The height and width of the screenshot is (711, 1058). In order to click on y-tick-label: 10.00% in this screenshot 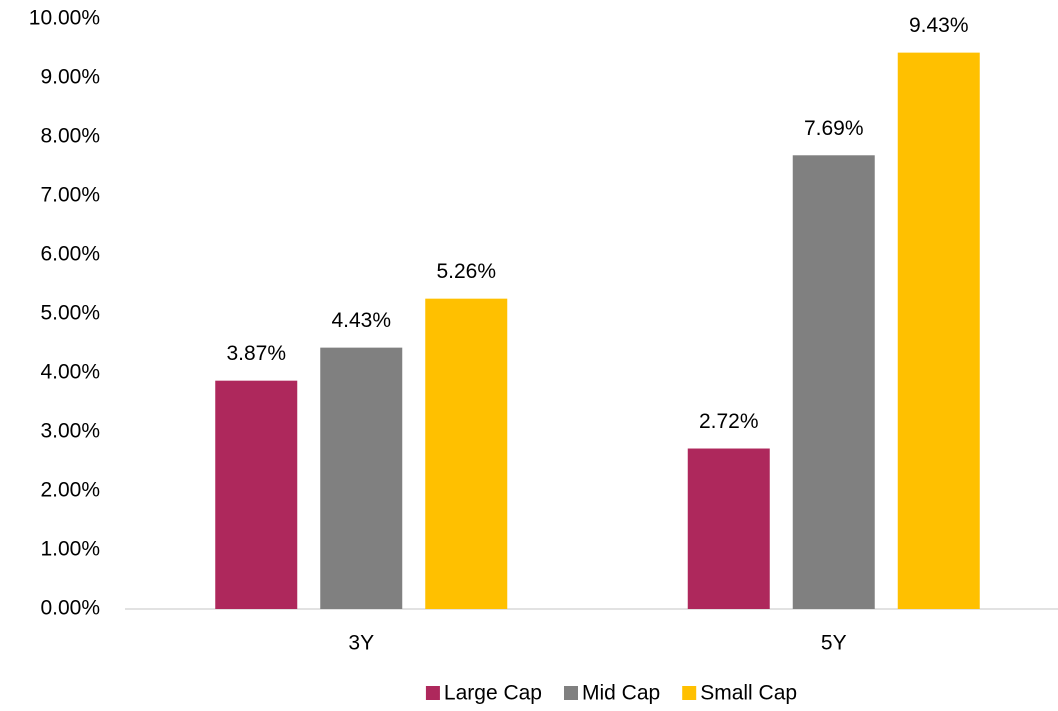, I will do `click(64, 18)`.